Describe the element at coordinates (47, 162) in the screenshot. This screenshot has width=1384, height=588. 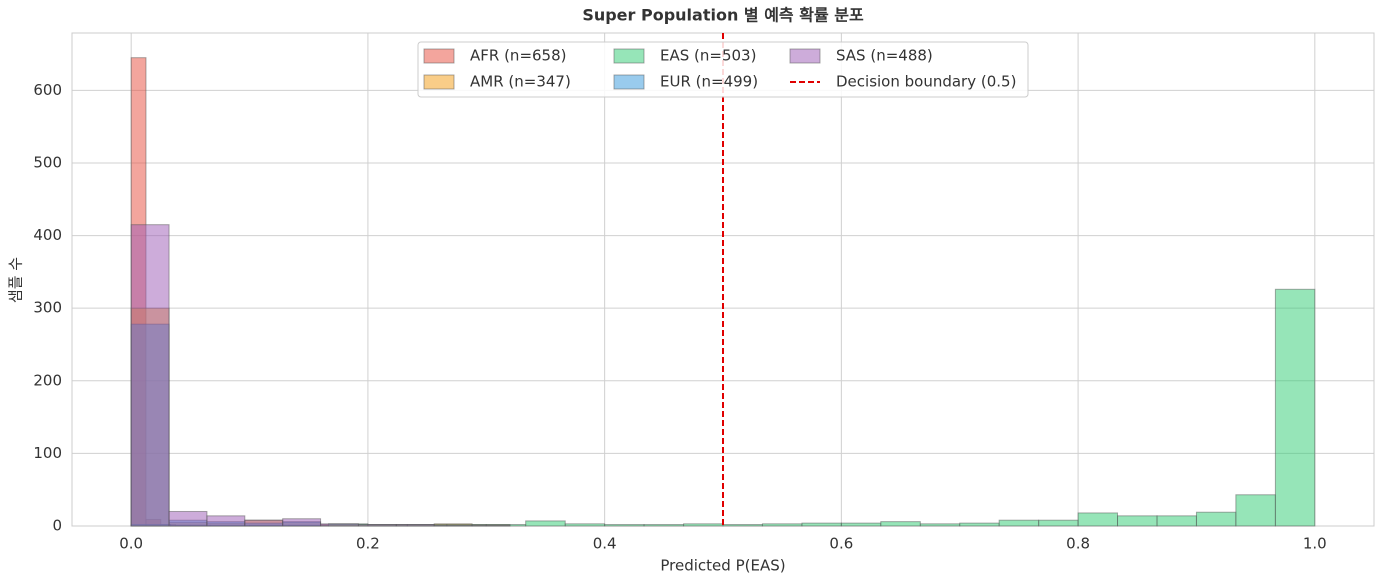
I see `y-tick-label: 500` at that location.